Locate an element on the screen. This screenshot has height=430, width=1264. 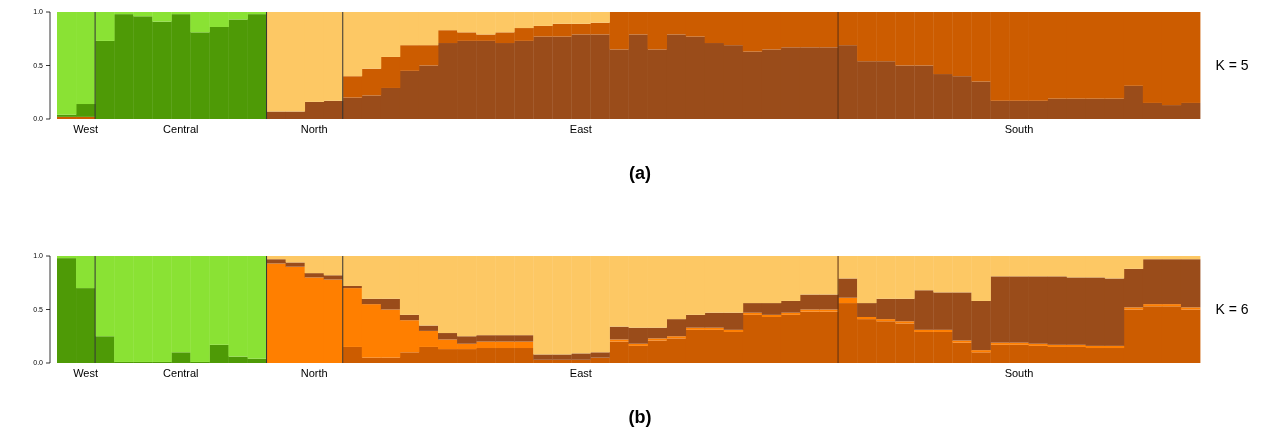
text: (a) is located at coordinates (640, 173).